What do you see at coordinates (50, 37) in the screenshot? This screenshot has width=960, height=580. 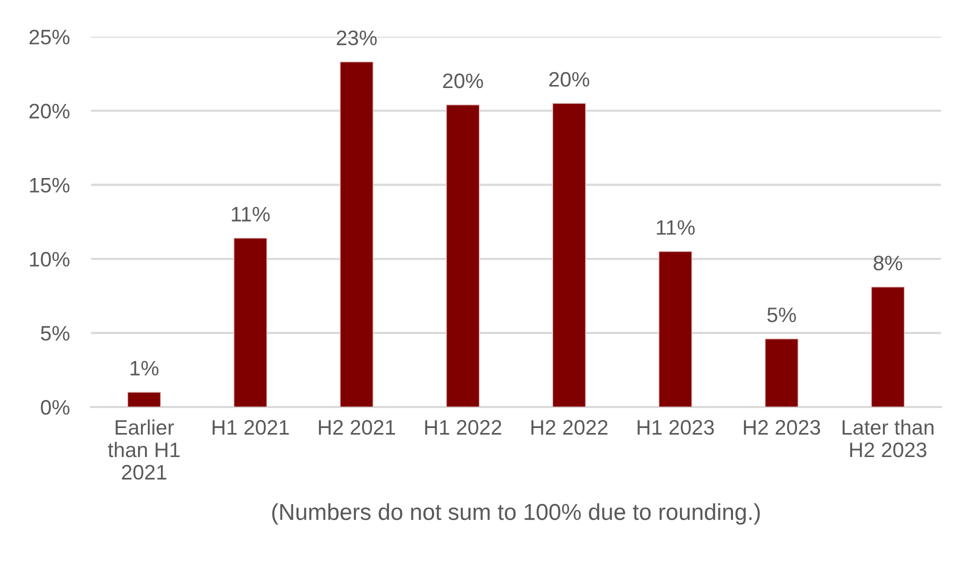 I see `y-tick-label: 25%` at bounding box center [50, 37].